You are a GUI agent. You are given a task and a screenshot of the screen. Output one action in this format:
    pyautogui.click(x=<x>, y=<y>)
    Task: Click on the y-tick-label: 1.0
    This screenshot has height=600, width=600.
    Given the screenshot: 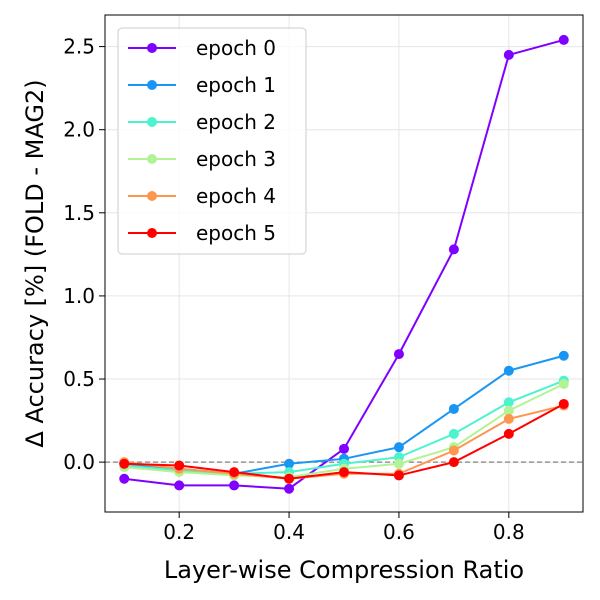 What is the action you would take?
    pyautogui.click(x=79, y=296)
    